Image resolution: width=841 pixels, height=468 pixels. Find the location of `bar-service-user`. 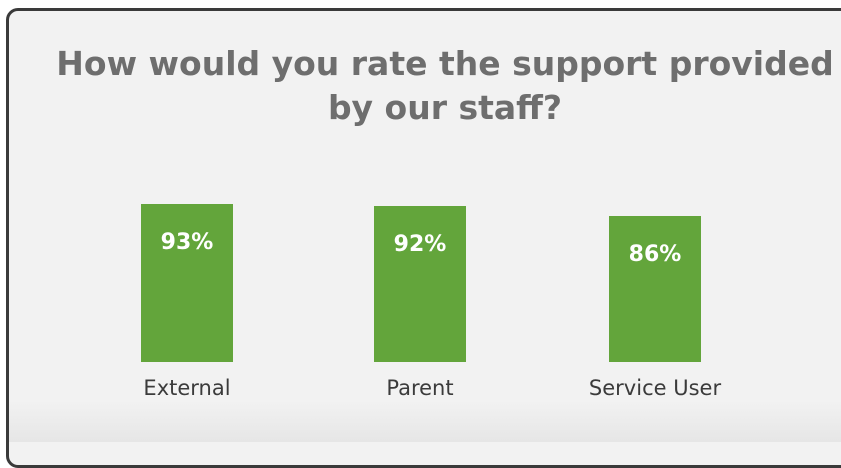

bar-service-user is located at coordinates (655, 289).